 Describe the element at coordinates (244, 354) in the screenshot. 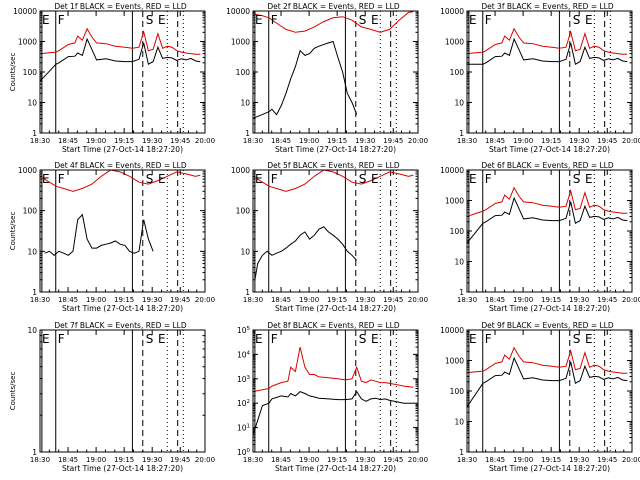

I see `y-tick-label: 104` at that location.